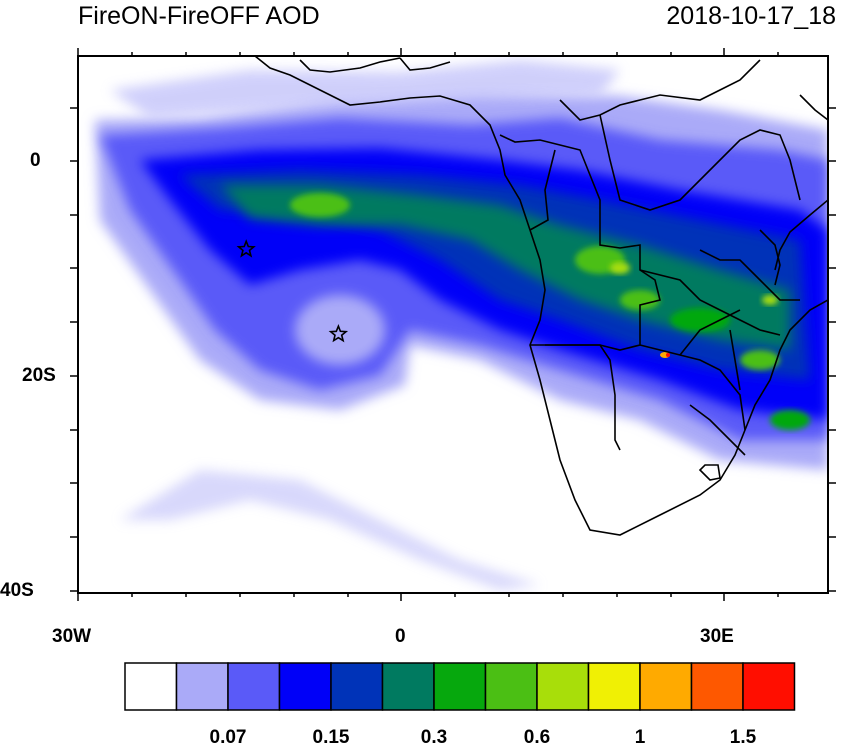 Image resolution: width=850 pixels, height=749 pixels. What do you see at coordinates (17, 590) in the screenshot?
I see `lat-label-40s: 40S` at bounding box center [17, 590].